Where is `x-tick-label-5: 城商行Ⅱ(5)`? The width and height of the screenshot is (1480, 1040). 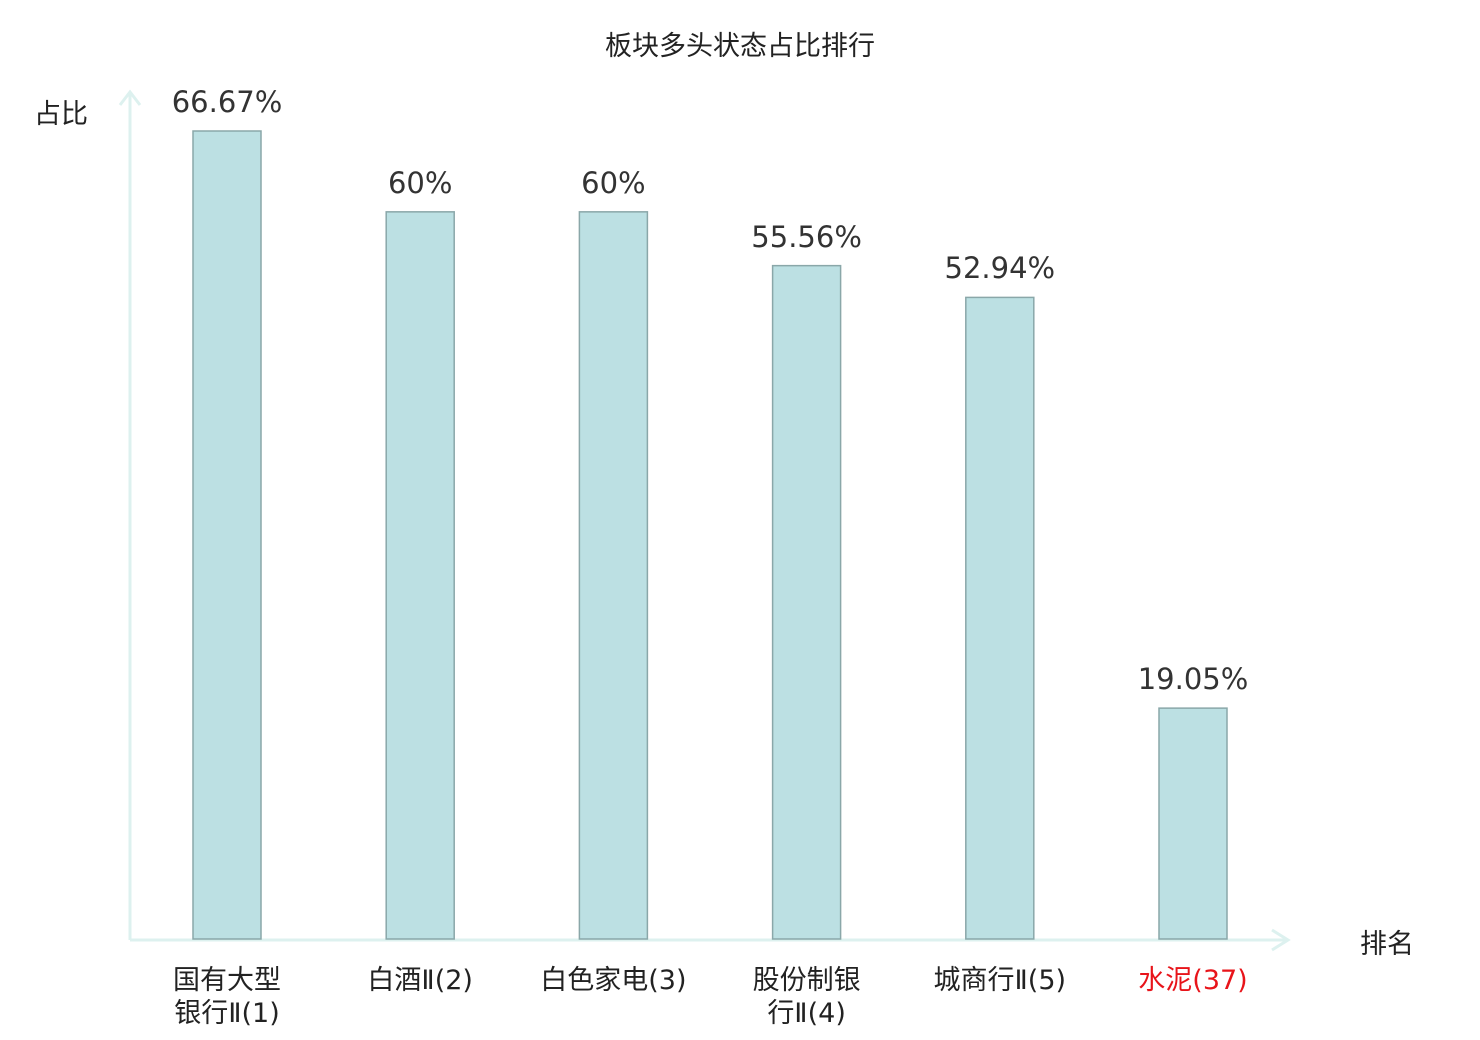 x-tick-label-5: 城商行Ⅱ(5) is located at coordinates (1000, 980).